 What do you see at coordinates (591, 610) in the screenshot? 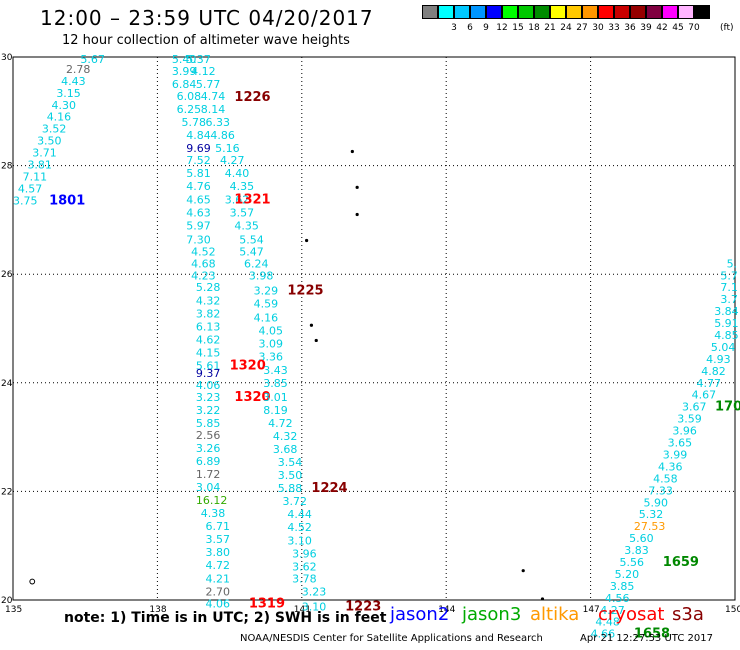
I see `lon-tick-label: 147` at bounding box center [591, 610].